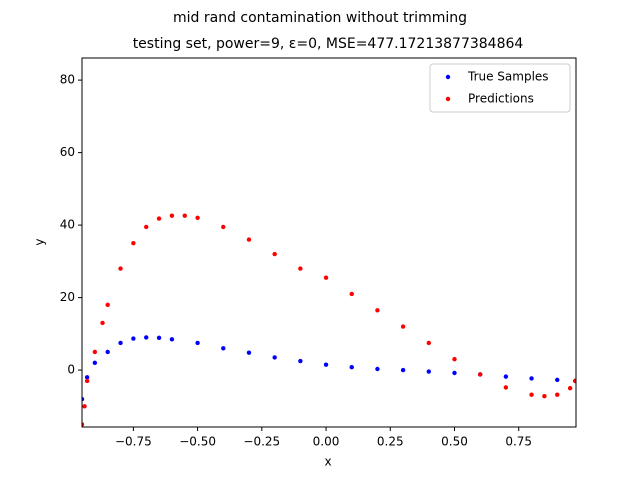  I want to click on y-tick-label: 40, so click(67, 225).